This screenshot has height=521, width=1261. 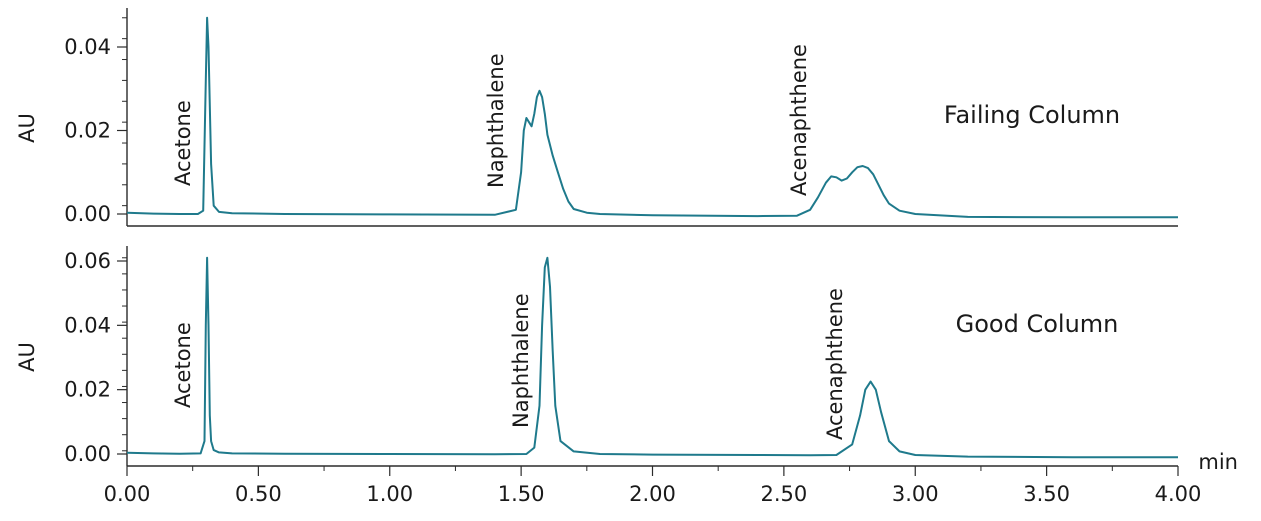 What do you see at coordinates (783, 494) in the screenshot?
I see `x-tick-label: 2.50` at bounding box center [783, 494].